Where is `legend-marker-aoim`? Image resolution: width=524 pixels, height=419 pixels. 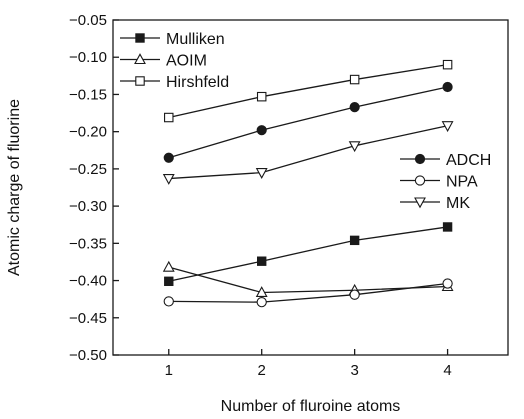 legend-marker-aoim is located at coordinates (140, 59).